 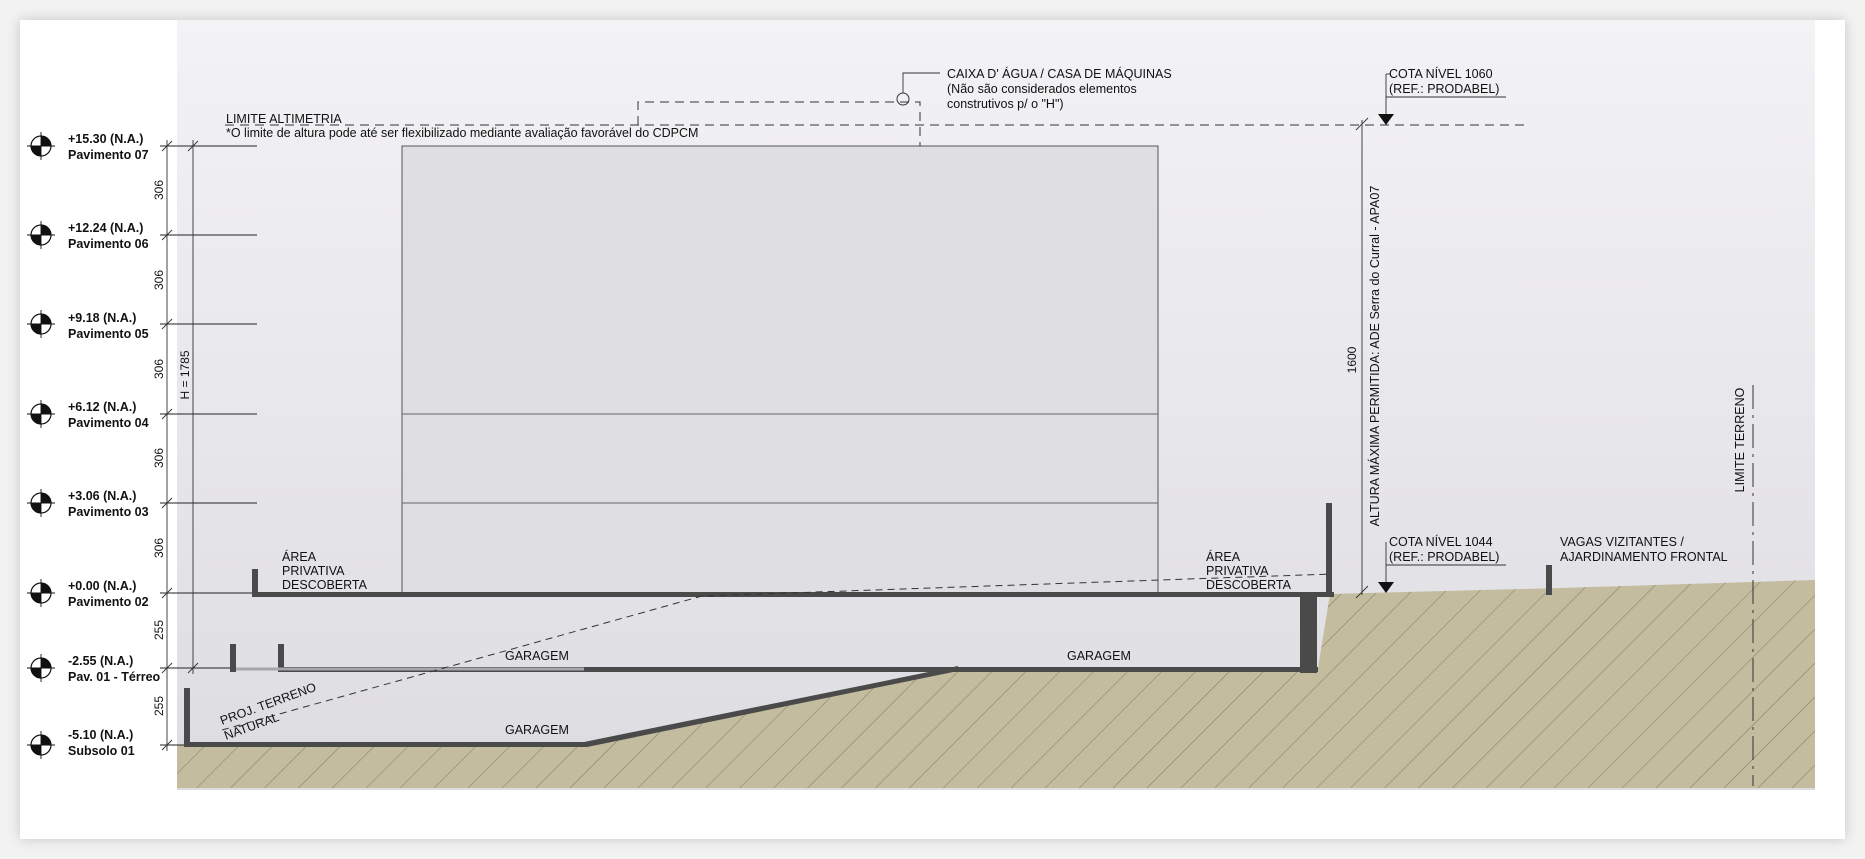 I want to click on cota-1060-ref: (REF.: PRODABEL), so click(x=1444, y=89).